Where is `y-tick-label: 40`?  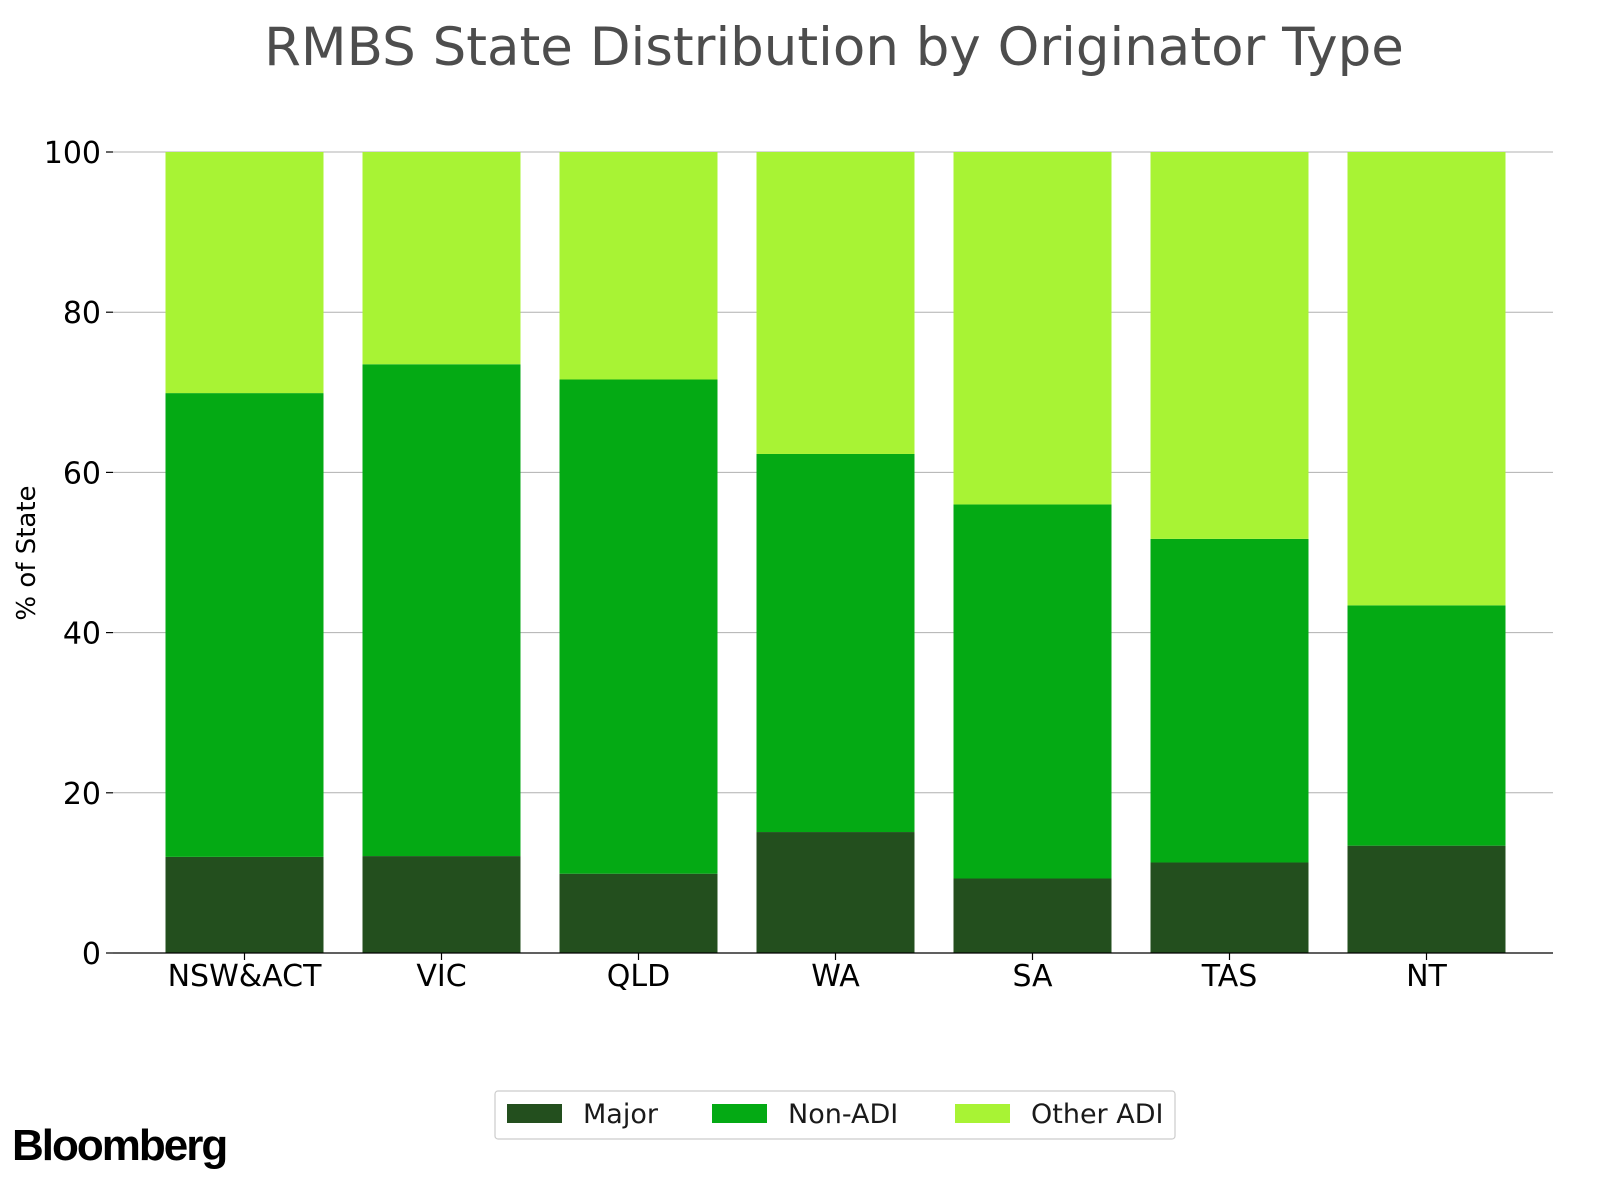
y-tick-label: 40 is located at coordinates (82, 634).